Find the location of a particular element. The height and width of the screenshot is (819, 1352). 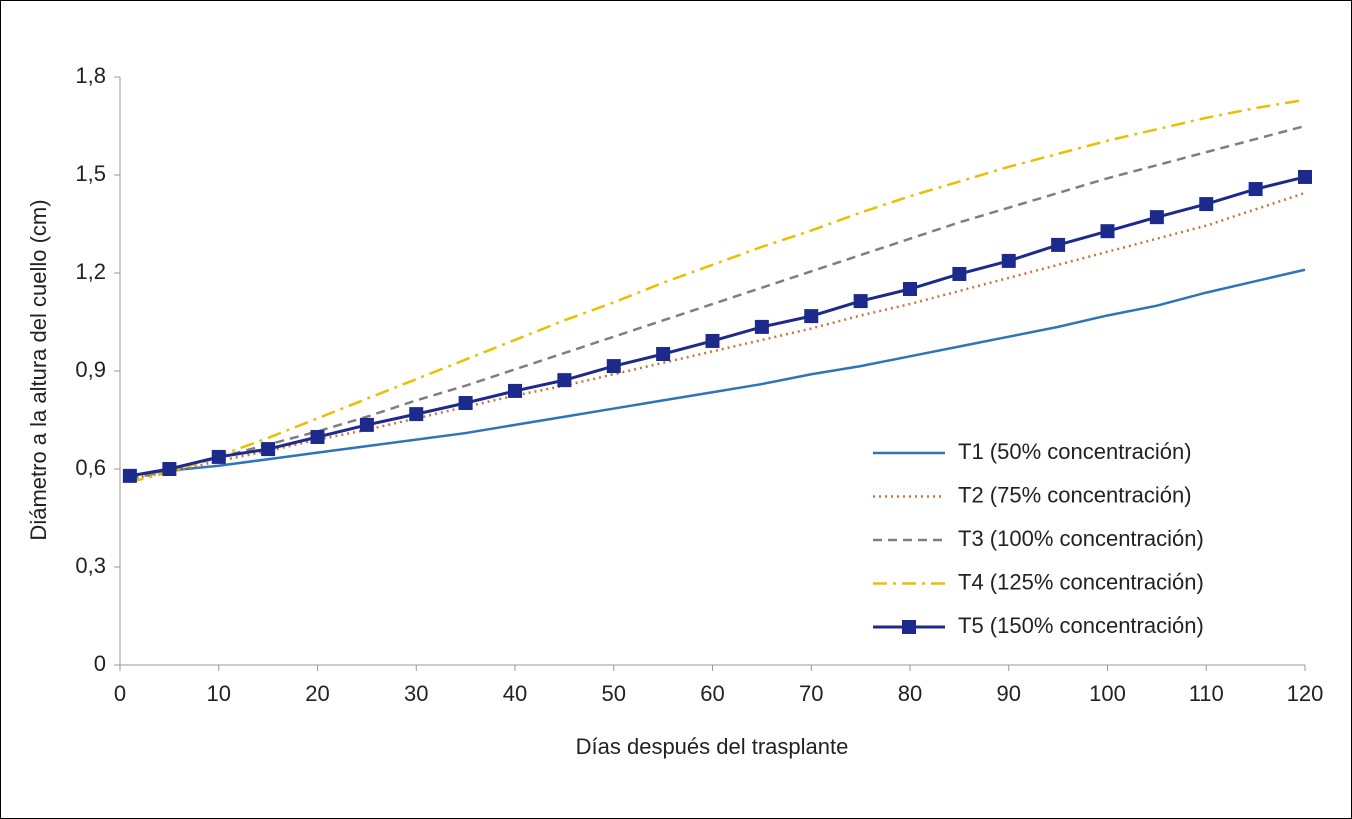

legend-label: T4 (125% concentración) is located at coordinates (1081, 581).